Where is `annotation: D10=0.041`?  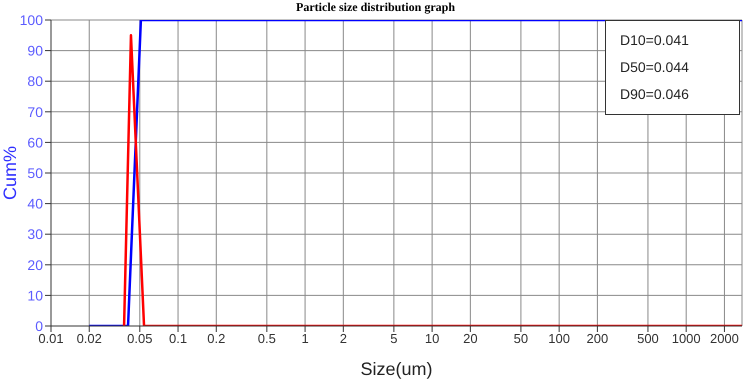
annotation: D10=0.041 is located at coordinates (655, 40).